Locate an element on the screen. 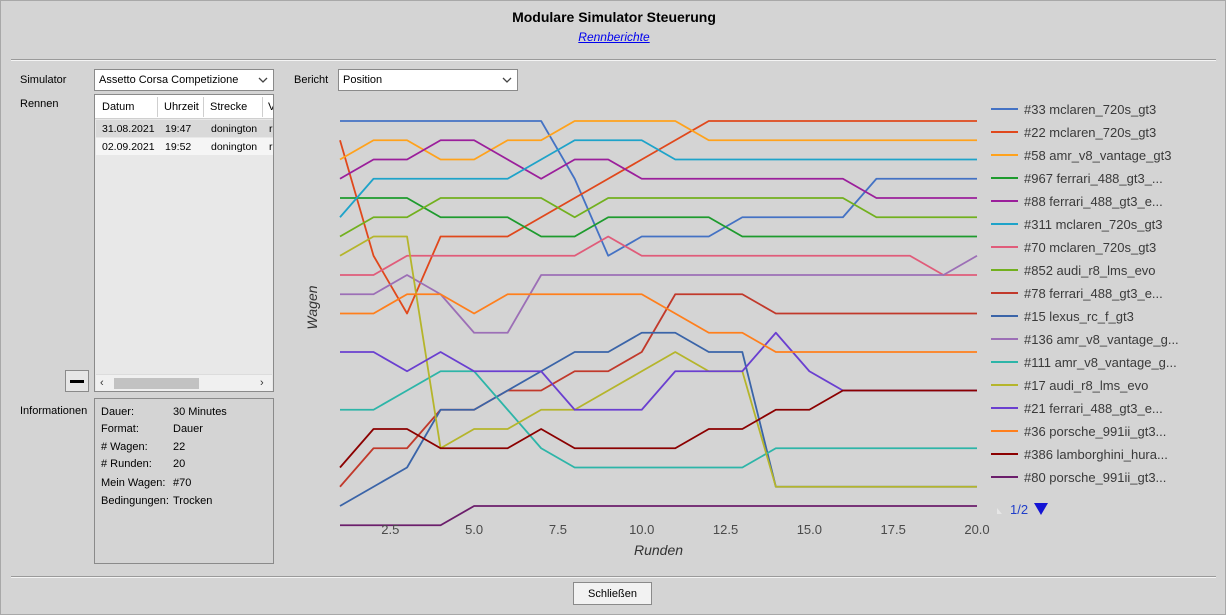 This screenshot has width=1226, height=615. x-axis-label: Runden is located at coordinates (658, 550).